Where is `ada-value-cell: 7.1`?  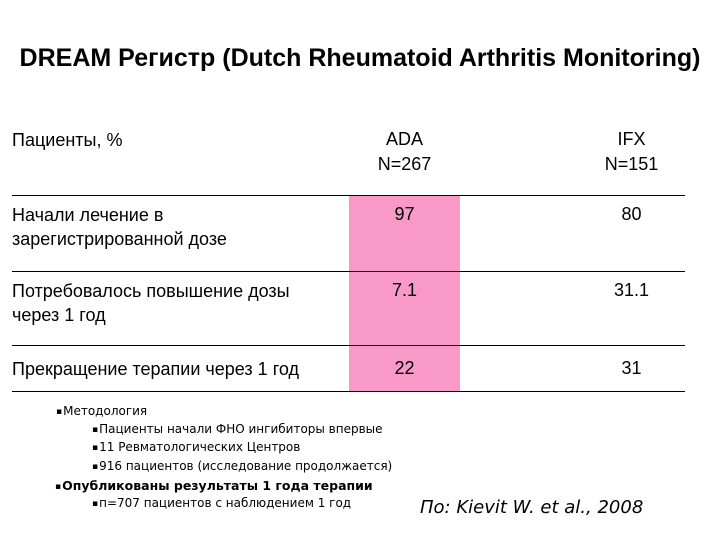
ada-value-cell: 7.1 is located at coordinates (404, 308).